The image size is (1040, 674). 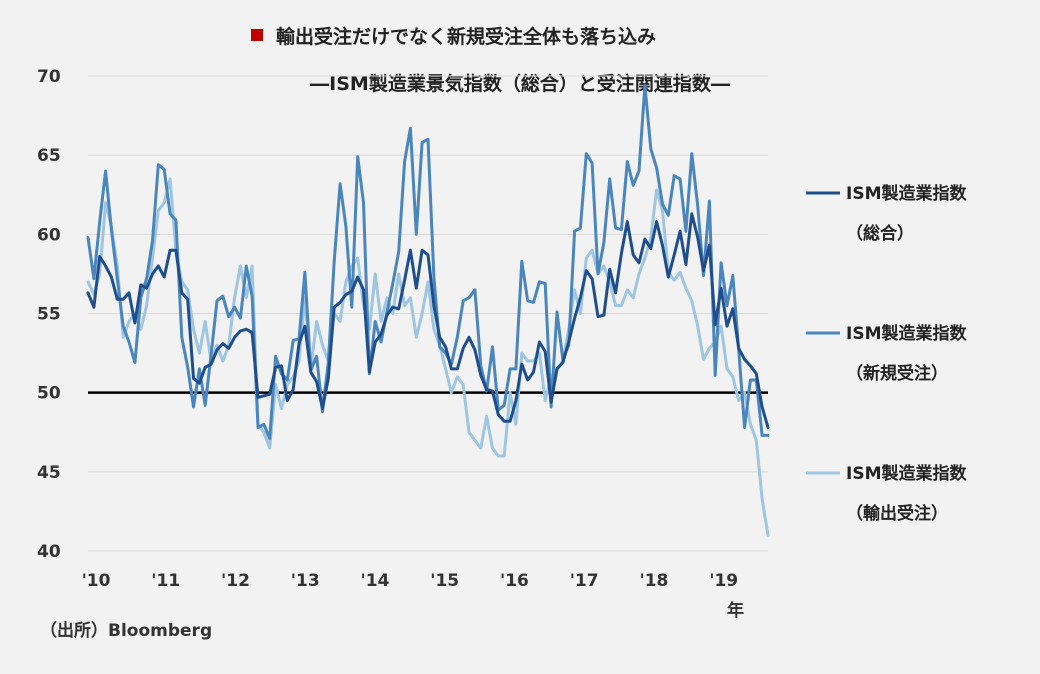 What do you see at coordinates (520, 83) in the screenshot?
I see `subtitle-text: ―ISM製造業景気指数（総合）と受注関連指数―` at bounding box center [520, 83].